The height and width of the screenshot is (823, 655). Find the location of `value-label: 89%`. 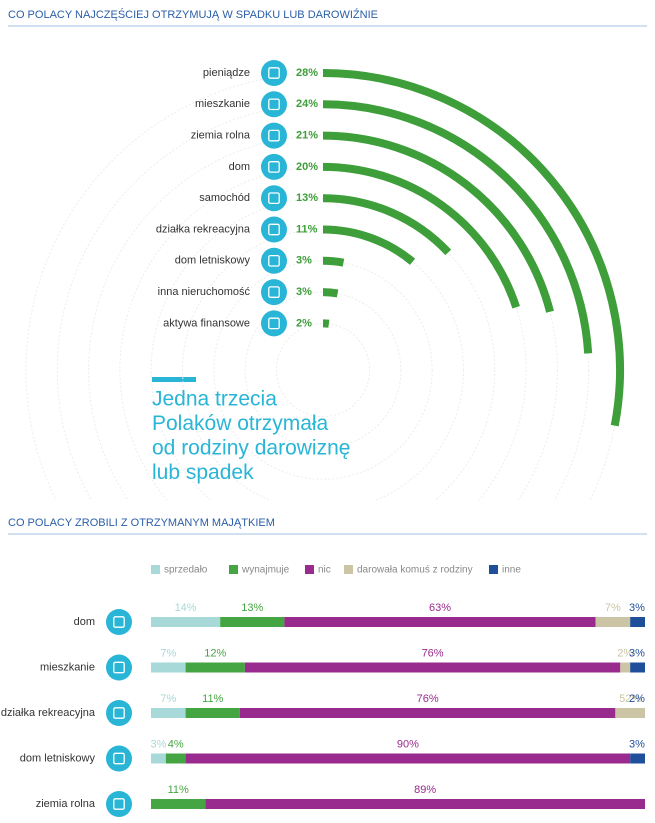

value-label: 89% is located at coordinates (425, 790).